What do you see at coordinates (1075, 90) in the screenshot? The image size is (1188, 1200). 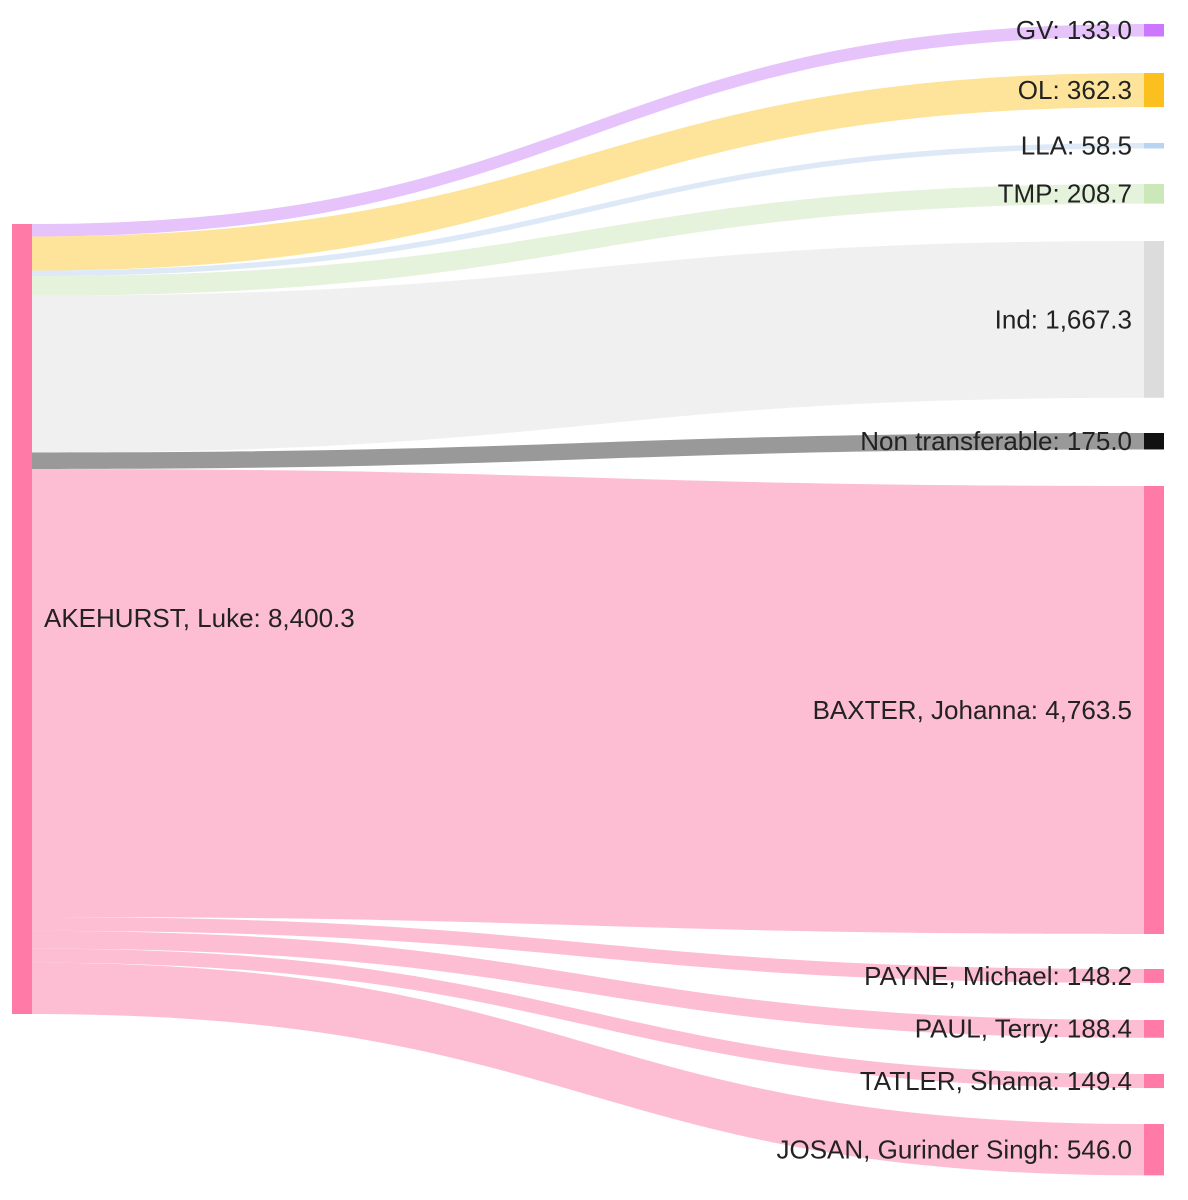 I see `target-label-ol: OL: 362.3` at bounding box center [1075, 90].